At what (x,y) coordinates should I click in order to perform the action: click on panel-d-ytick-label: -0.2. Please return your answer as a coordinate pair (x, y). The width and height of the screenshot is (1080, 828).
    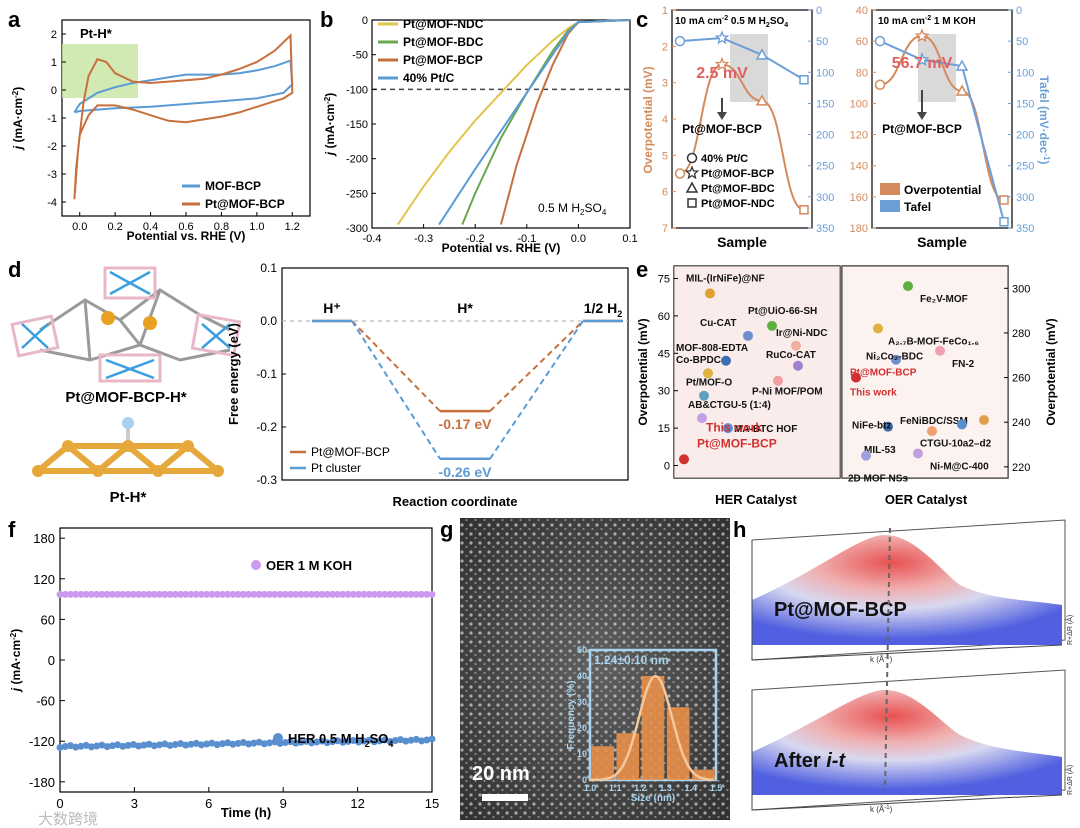
    Looking at the image, I should click on (266, 427).